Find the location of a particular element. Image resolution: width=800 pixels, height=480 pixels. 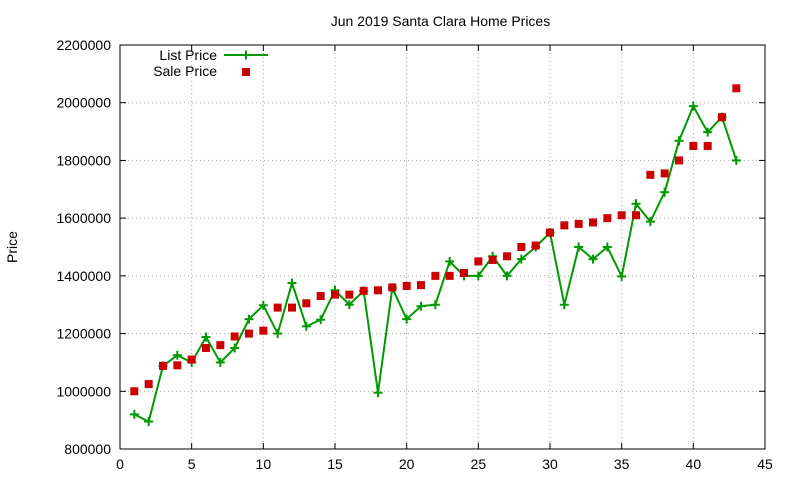

legend-label-list-price: List Price is located at coordinates (188, 55).